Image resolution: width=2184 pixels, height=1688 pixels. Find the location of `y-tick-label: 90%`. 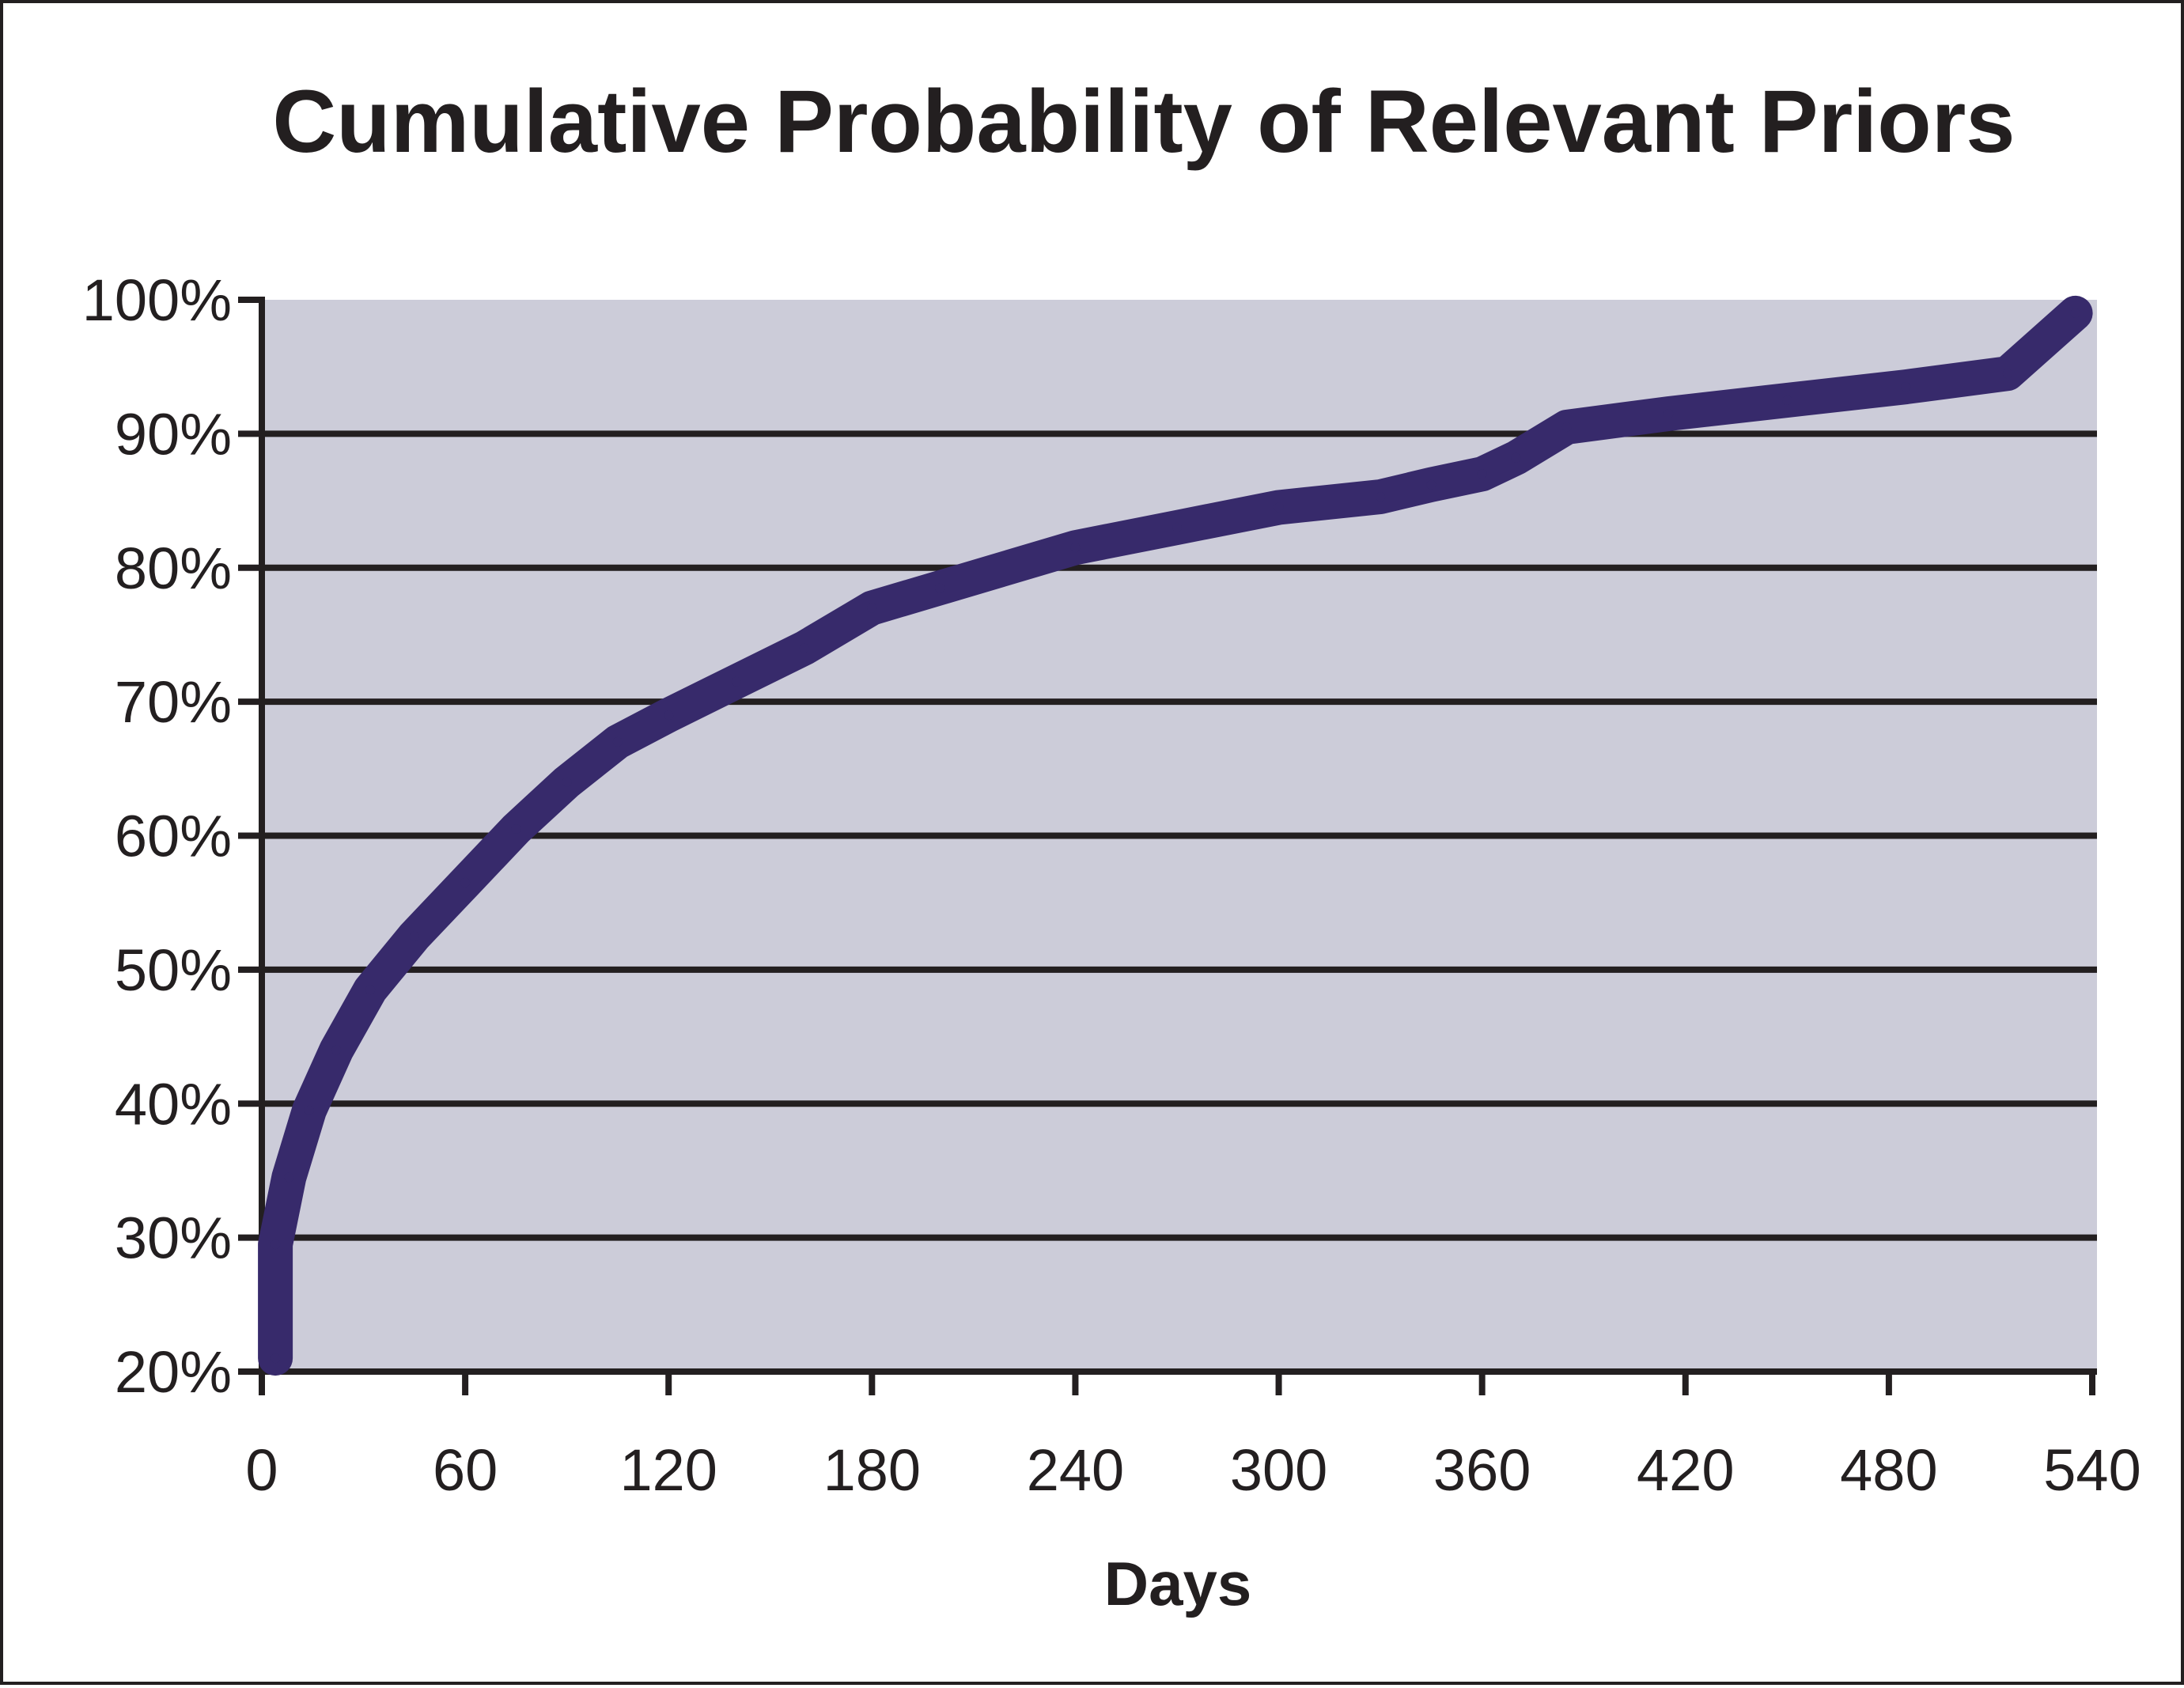

y-tick-label: 90% is located at coordinates (173, 434).